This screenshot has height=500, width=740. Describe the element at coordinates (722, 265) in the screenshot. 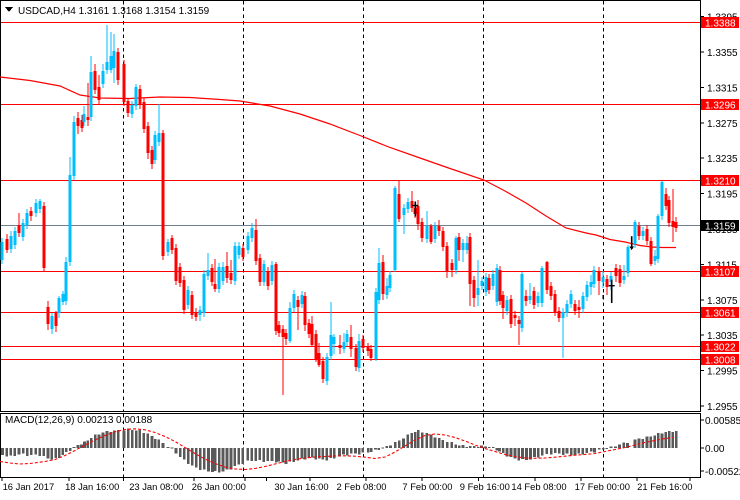

I see `svg-text: 1.3115` at that location.